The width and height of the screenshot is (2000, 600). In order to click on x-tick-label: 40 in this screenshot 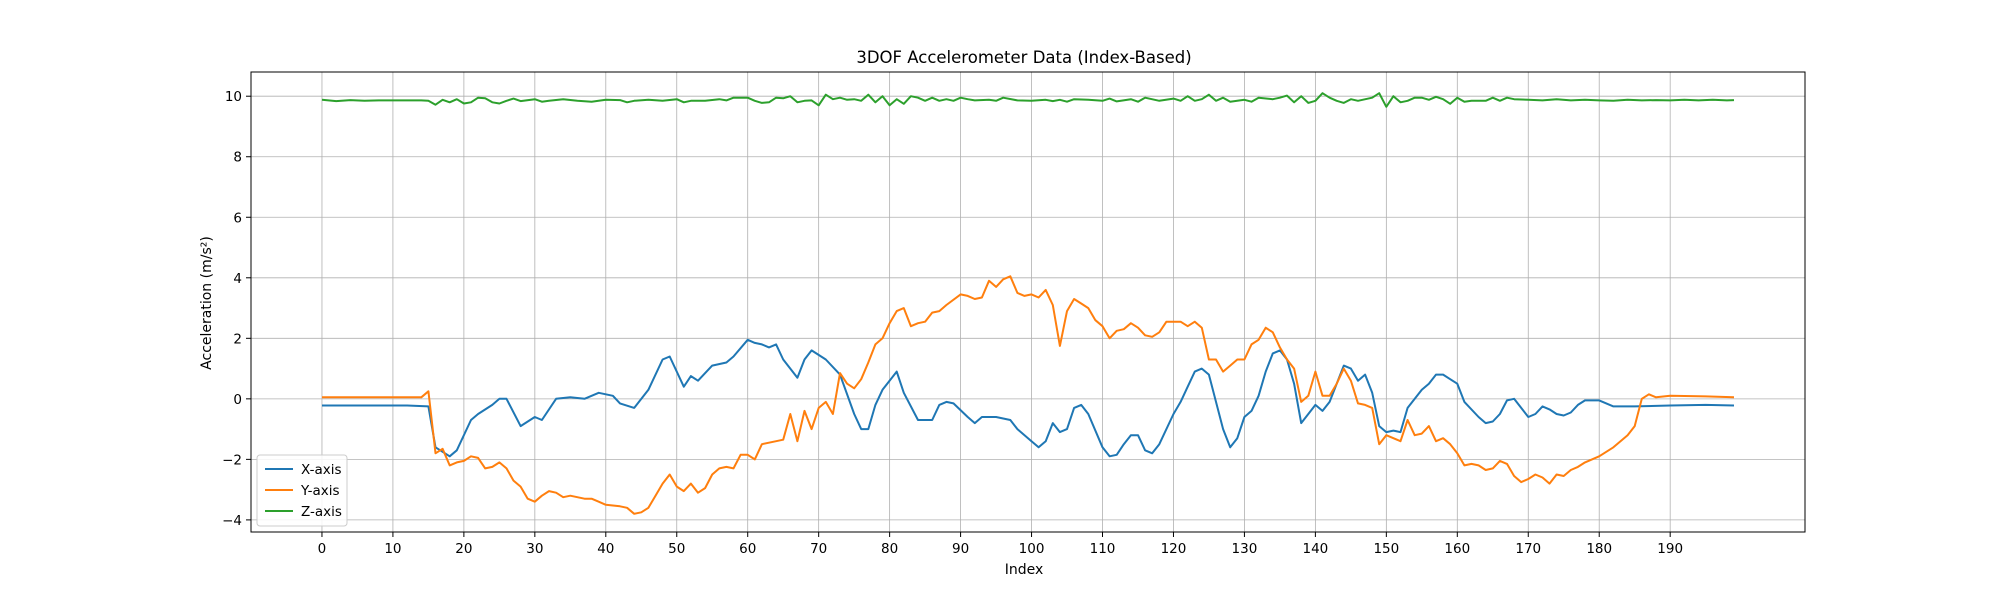, I will do `click(605, 549)`.